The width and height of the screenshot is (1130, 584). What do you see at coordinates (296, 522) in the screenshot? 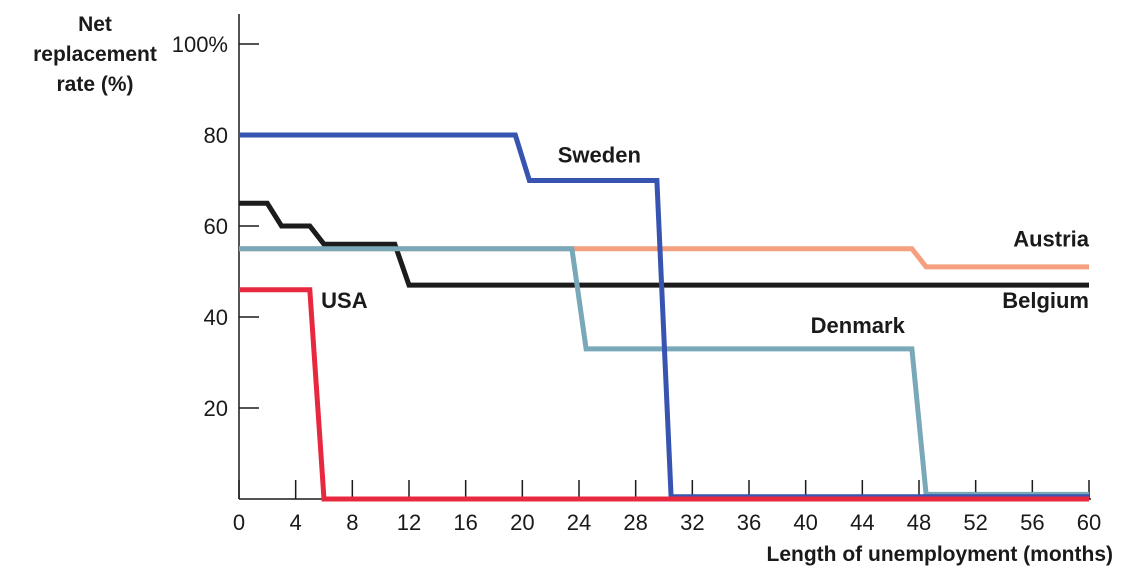
I see `x-tick-label: 4` at bounding box center [296, 522].